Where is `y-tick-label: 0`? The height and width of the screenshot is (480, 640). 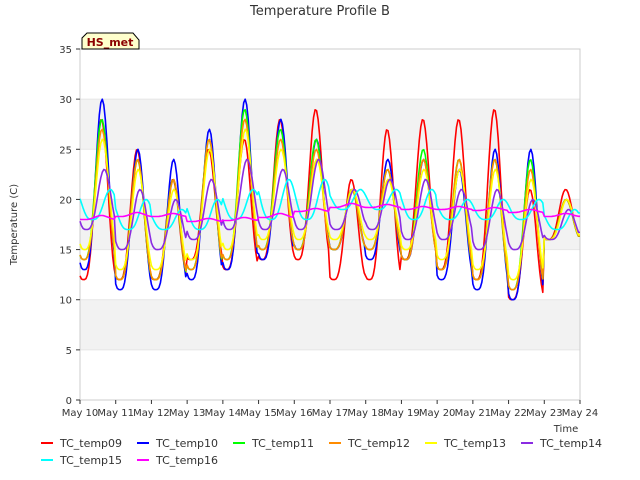 y-tick-label: 0 is located at coordinates (69, 401).